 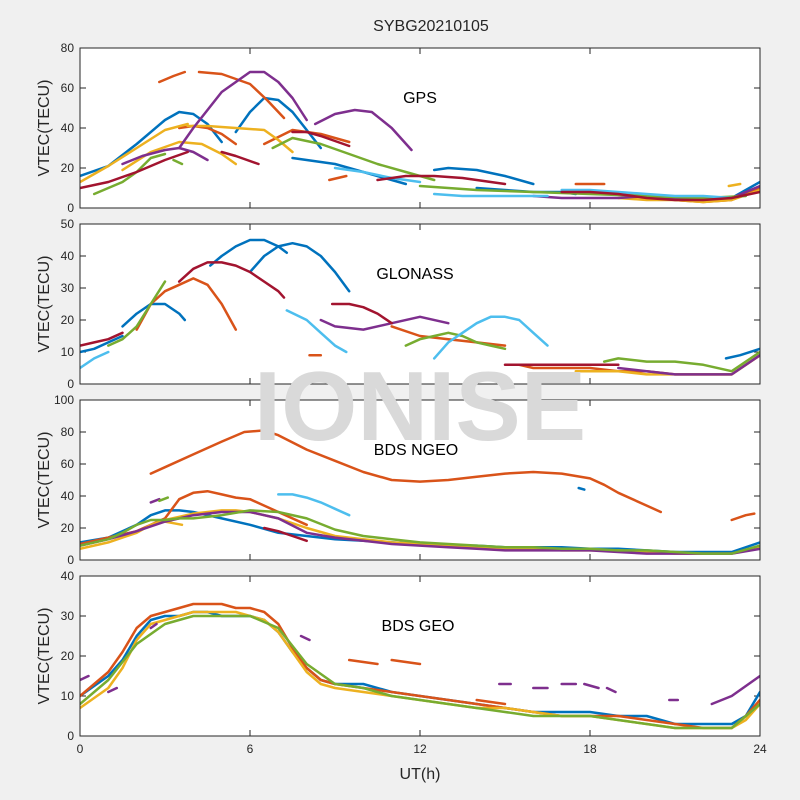 What do you see at coordinates (431, 26) in the screenshot?
I see `figure-title: SYBG20210105` at bounding box center [431, 26].